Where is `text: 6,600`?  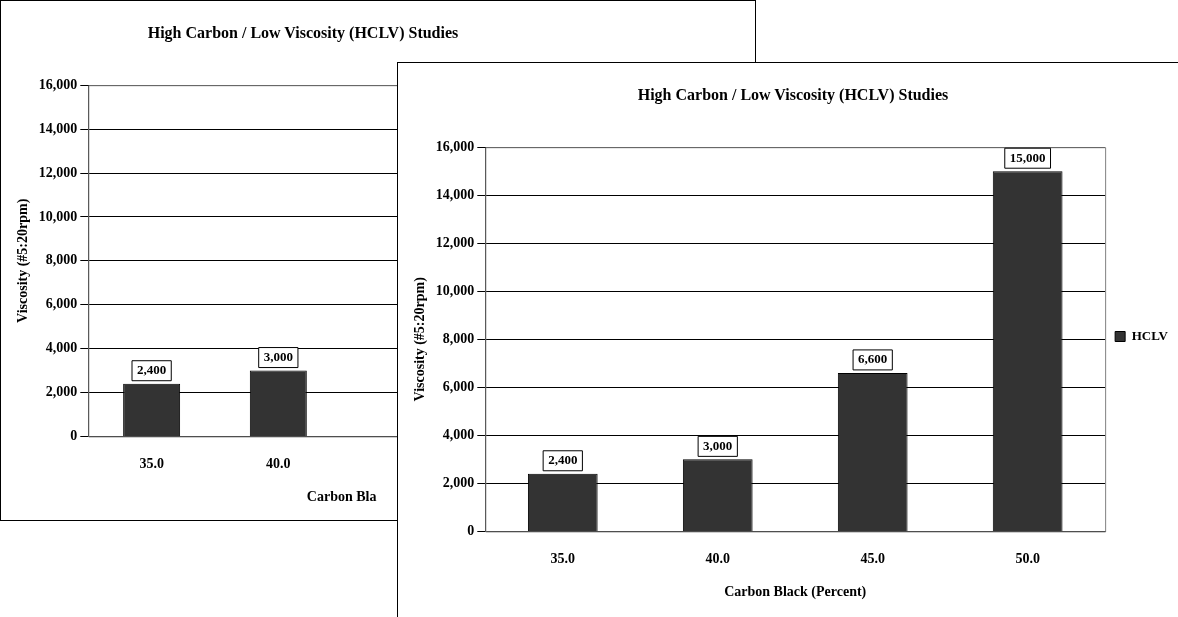
text: 6,600 is located at coordinates (873, 359).